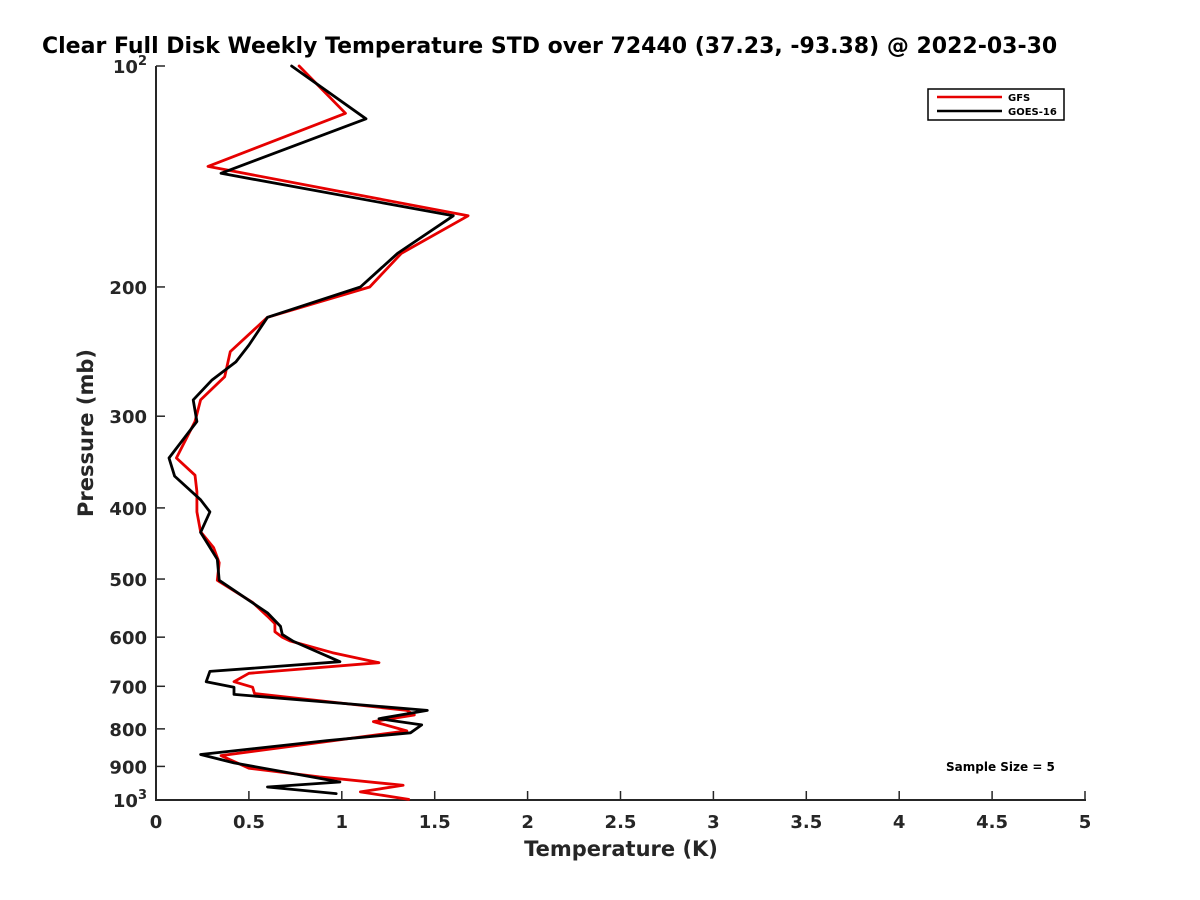 This screenshot has width=1200, height=900. Describe the element at coordinates (249, 822) in the screenshot. I see `x-tick-label: 0.5` at that location.